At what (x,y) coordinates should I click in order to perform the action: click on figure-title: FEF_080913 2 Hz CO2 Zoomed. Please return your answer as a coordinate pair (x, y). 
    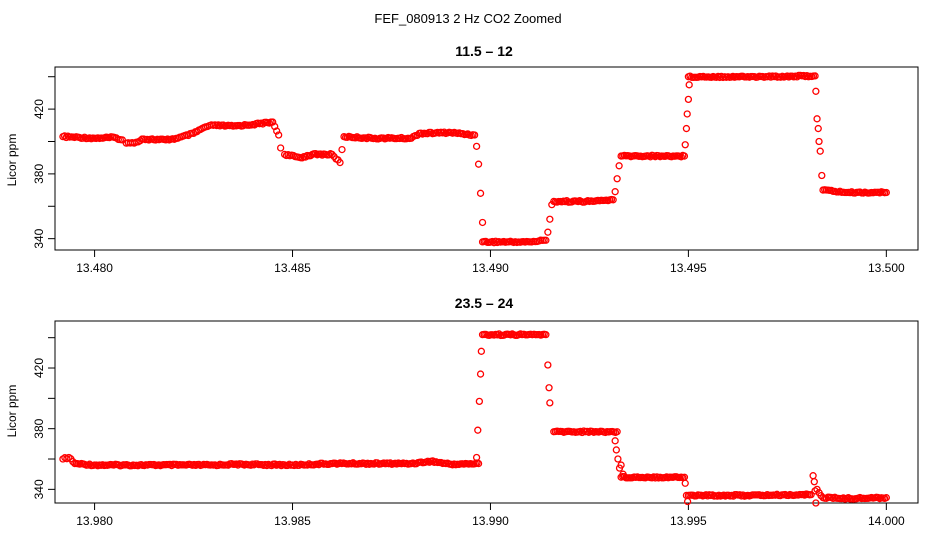
    Looking at the image, I should click on (467, 18).